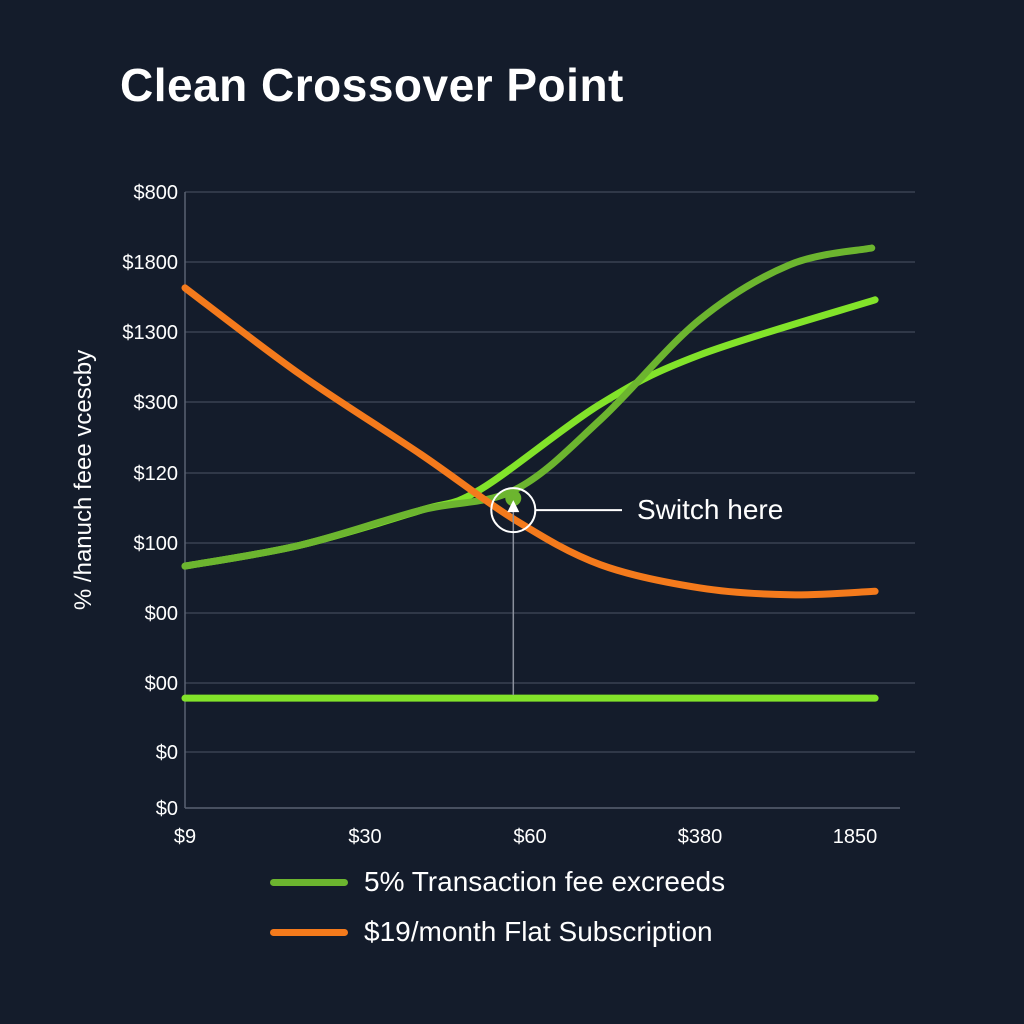  I want to click on legend-swatch-green, so click(309, 882).